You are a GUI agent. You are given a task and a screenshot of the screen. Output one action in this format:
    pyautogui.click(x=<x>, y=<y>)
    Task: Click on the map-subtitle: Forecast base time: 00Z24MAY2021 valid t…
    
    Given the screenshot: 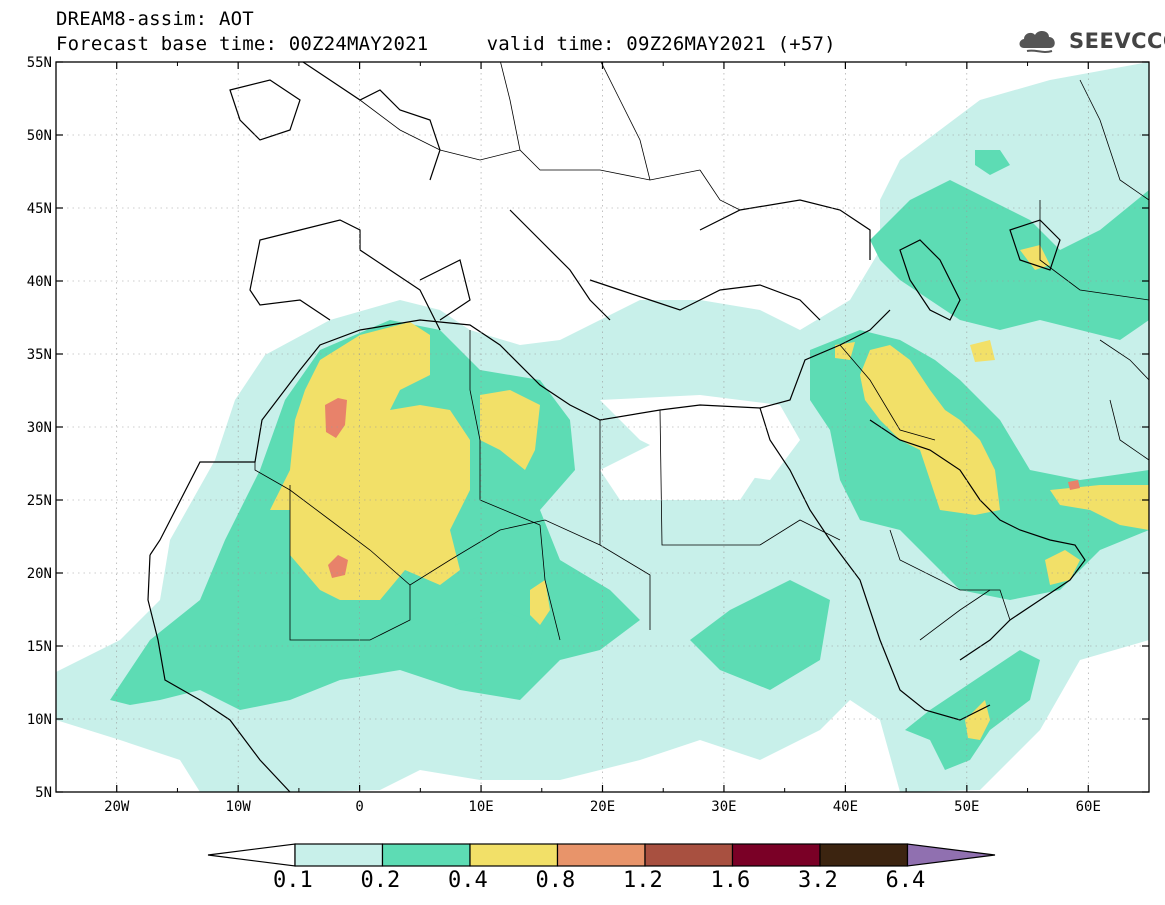 What is the action you would take?
    pyautogui.click(x=446, y=44)
    